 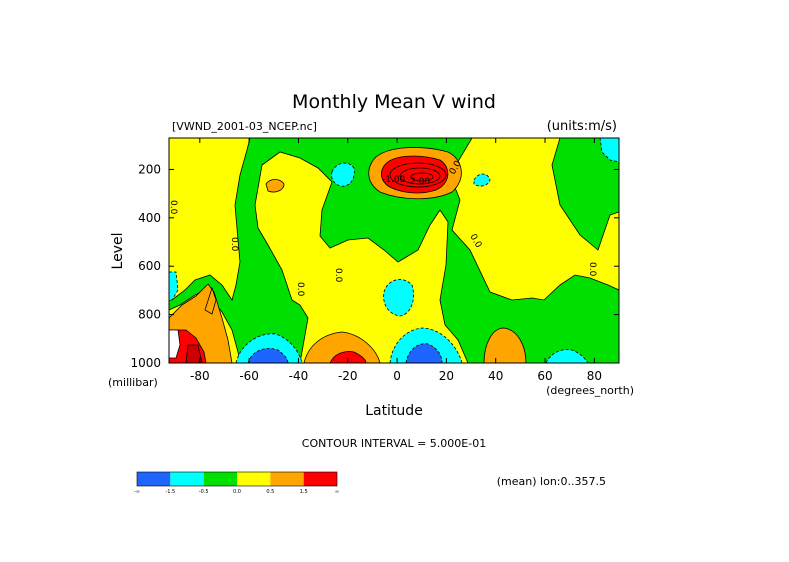 I want to click on x-tick-label: 80, so click(x=594, y=376).